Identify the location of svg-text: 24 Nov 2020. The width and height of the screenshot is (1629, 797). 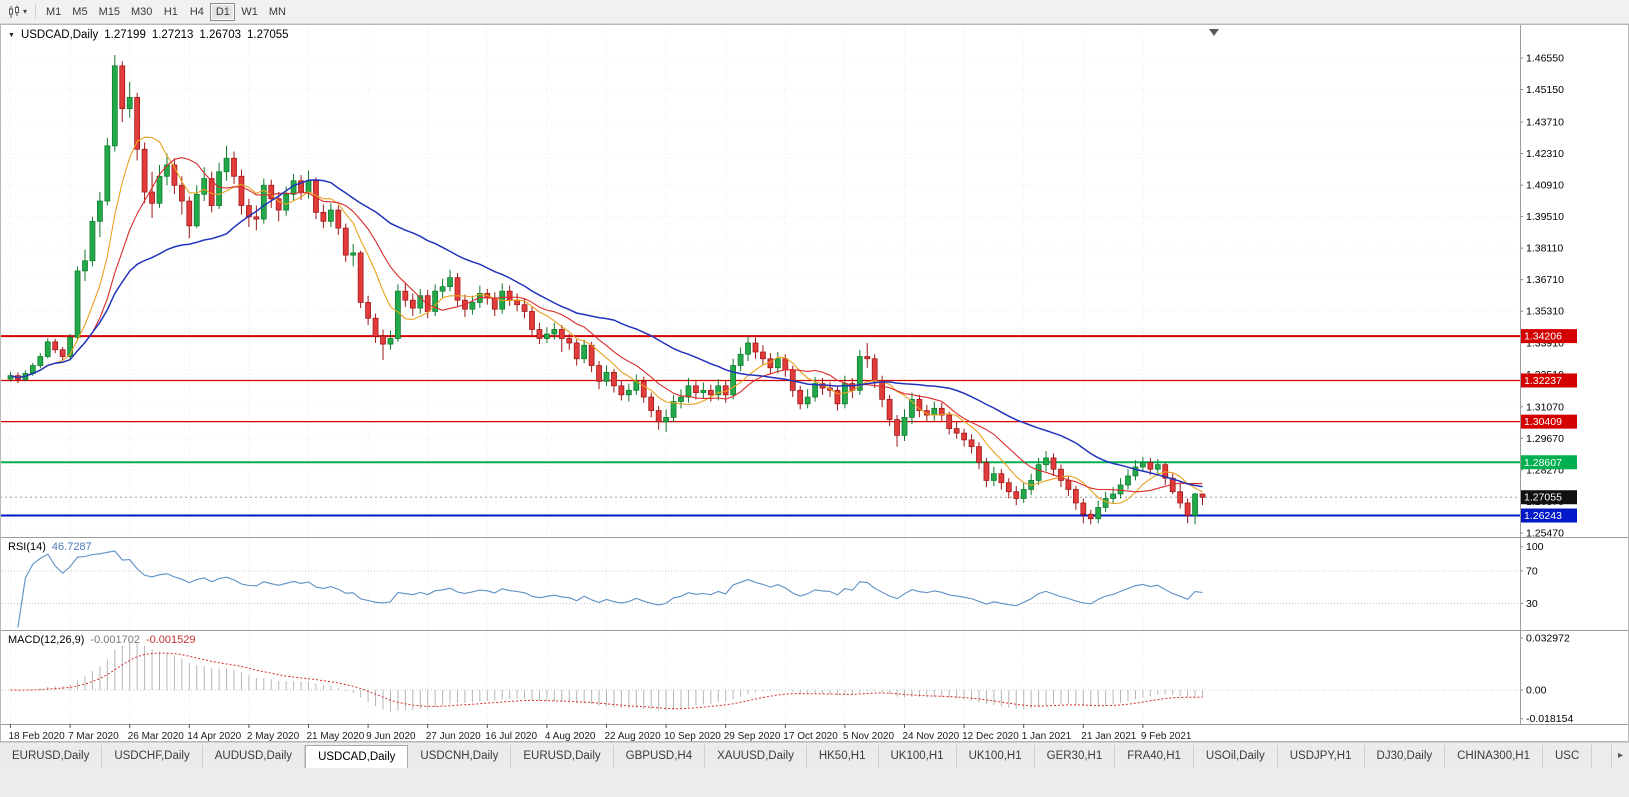
(931, 736).